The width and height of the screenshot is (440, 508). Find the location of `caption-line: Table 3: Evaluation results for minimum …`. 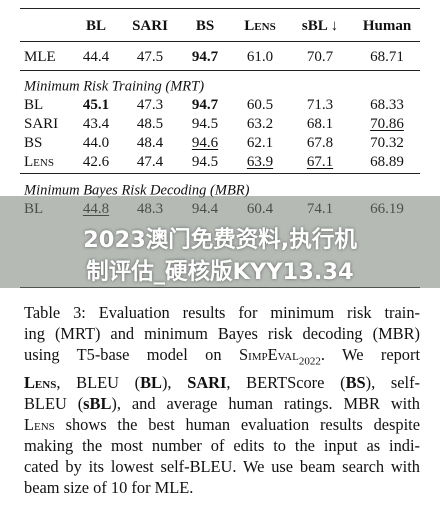

caption-line: Table 3: Evaluation results for minimum … is located at coordinates (222, 312).